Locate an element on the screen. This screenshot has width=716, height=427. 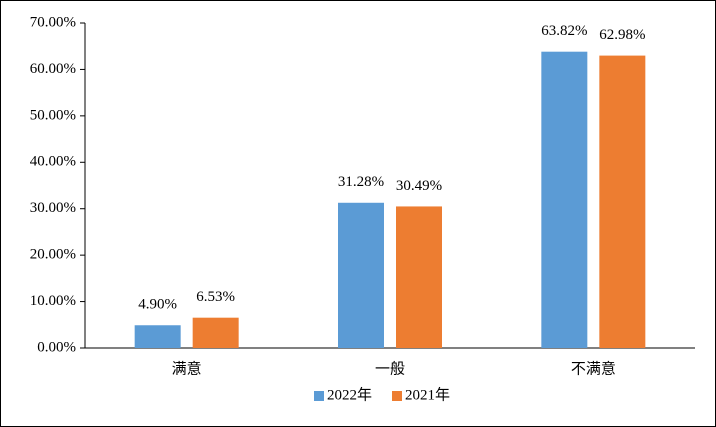
value-label: 6.53% is located at coordinates (215, 297).